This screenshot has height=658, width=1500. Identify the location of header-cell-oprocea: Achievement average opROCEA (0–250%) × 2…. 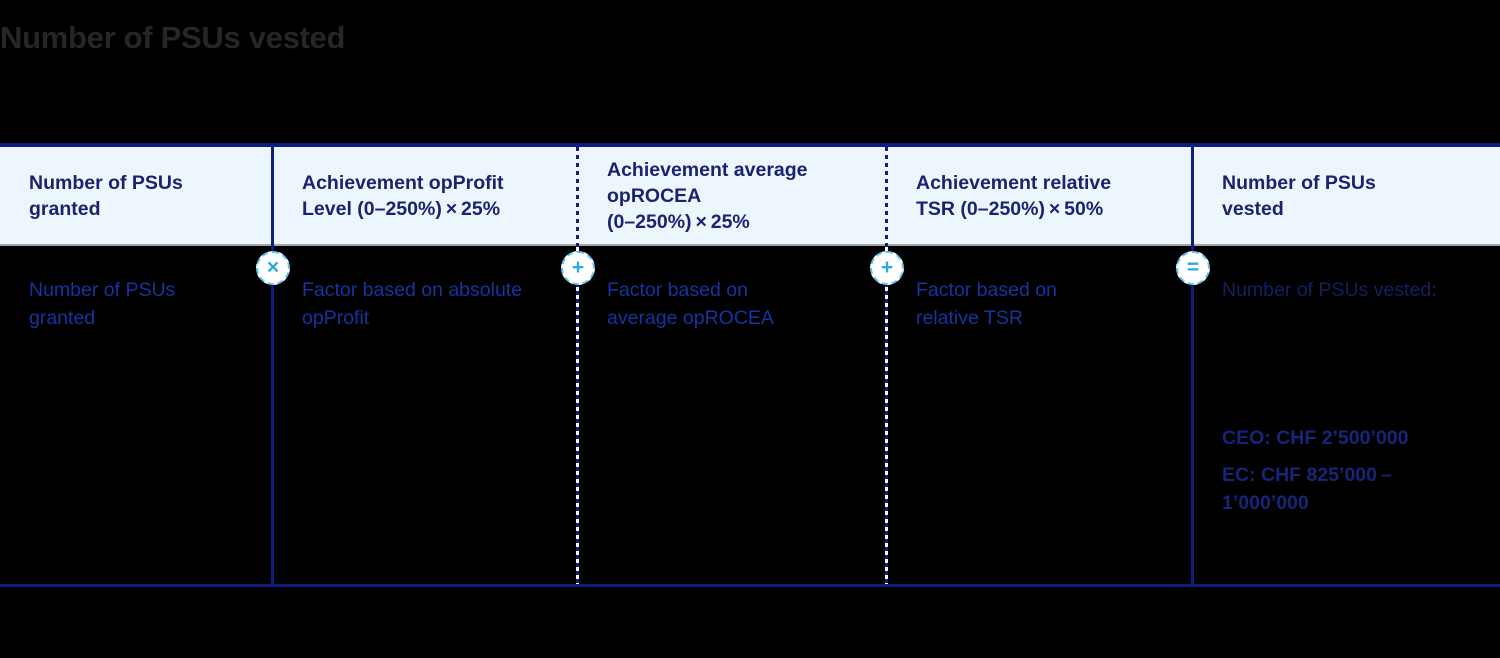
(732, 195).